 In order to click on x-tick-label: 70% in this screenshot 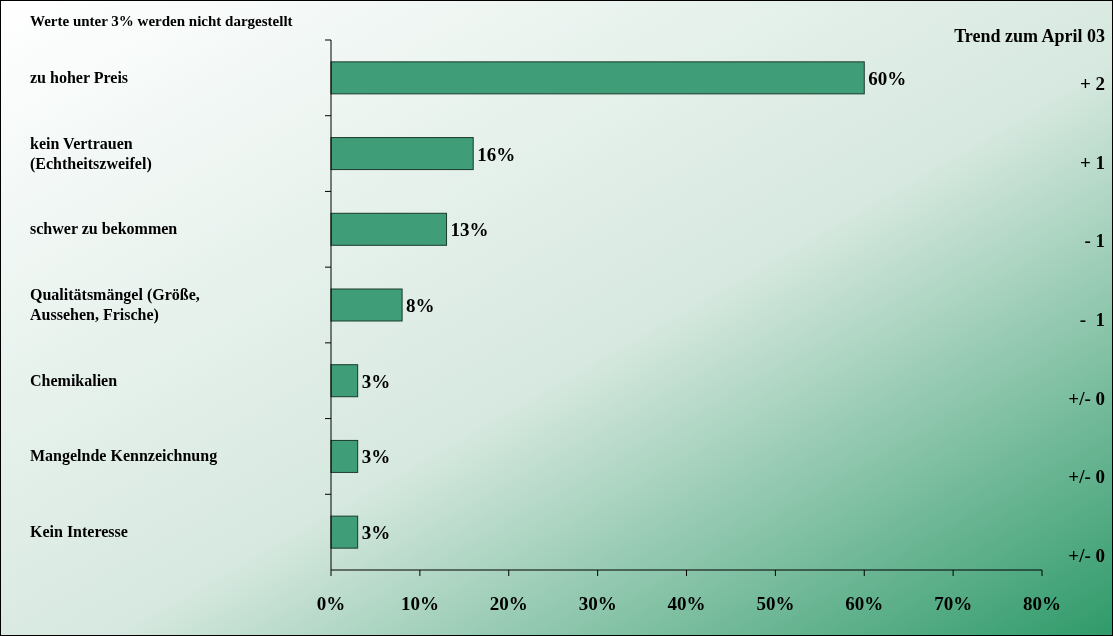, I will do `click(953, 603)`.